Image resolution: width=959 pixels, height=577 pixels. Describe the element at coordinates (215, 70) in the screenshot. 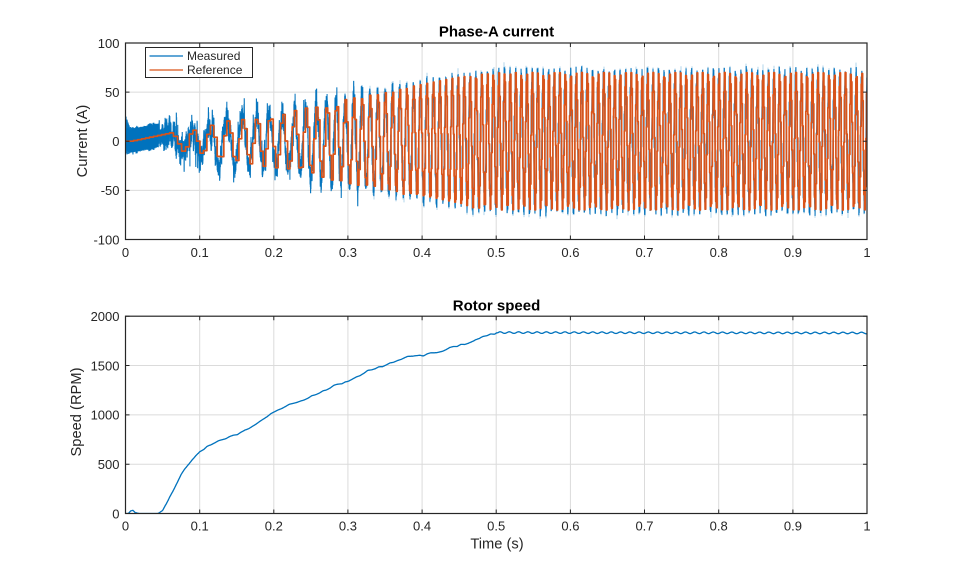

I see `svg-text: Reference` at that location.